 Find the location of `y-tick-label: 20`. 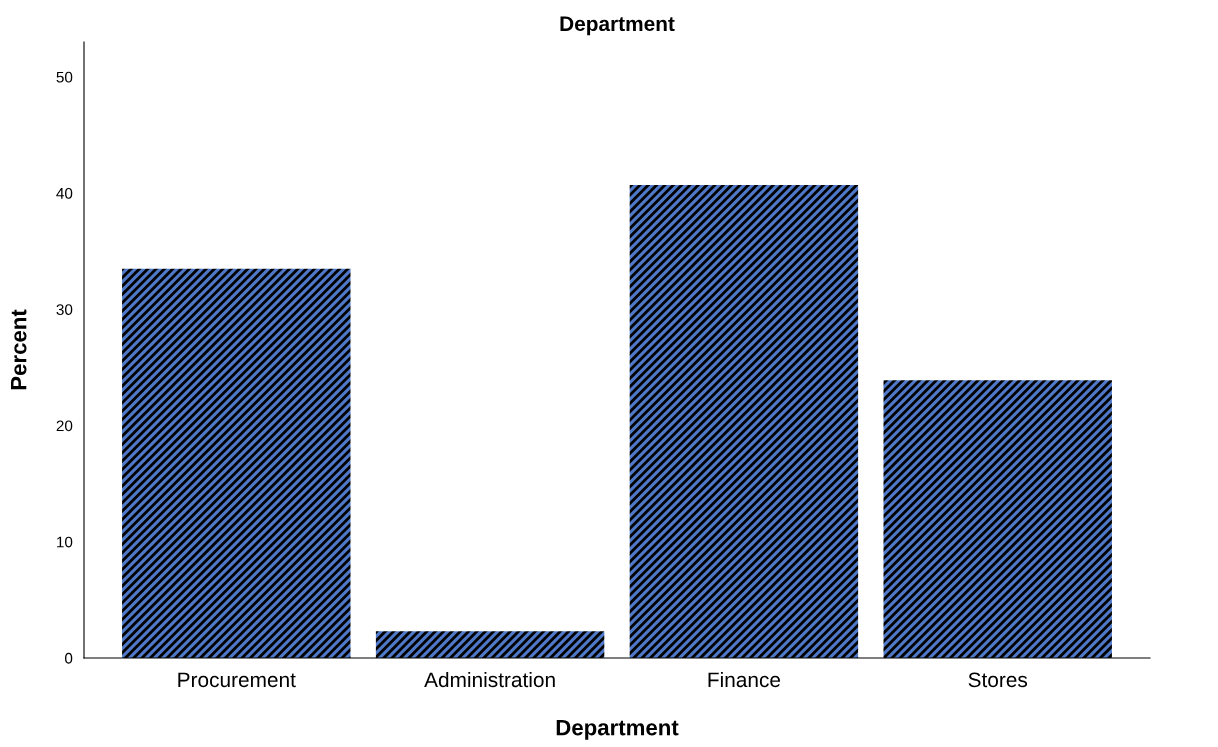

y-tick-label: 20 is located at coordinates (64, 426).